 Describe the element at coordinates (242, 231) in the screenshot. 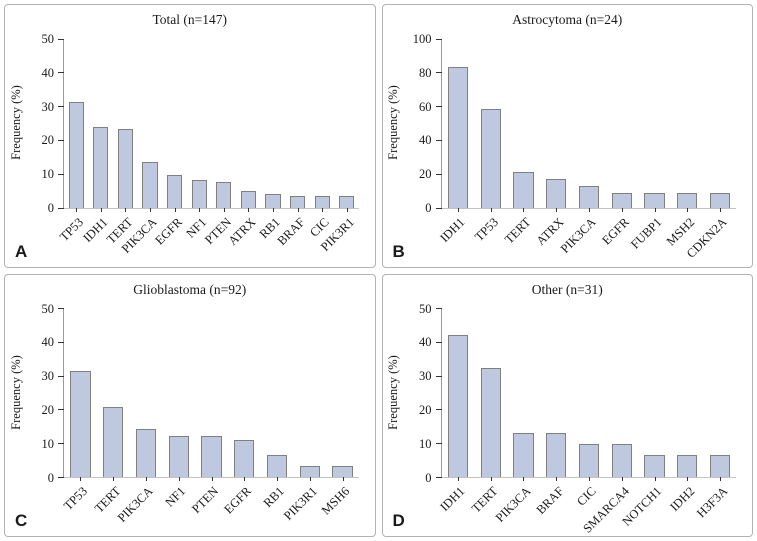

I see `x-tick-label: ATRX` at that location.